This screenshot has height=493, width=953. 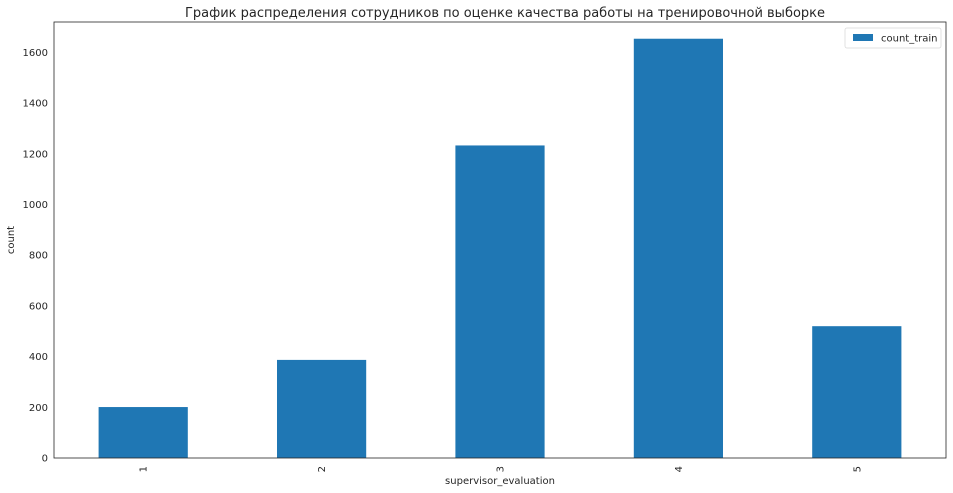 I want to click on x-tick-label: 3, so click(x=501, y=469).